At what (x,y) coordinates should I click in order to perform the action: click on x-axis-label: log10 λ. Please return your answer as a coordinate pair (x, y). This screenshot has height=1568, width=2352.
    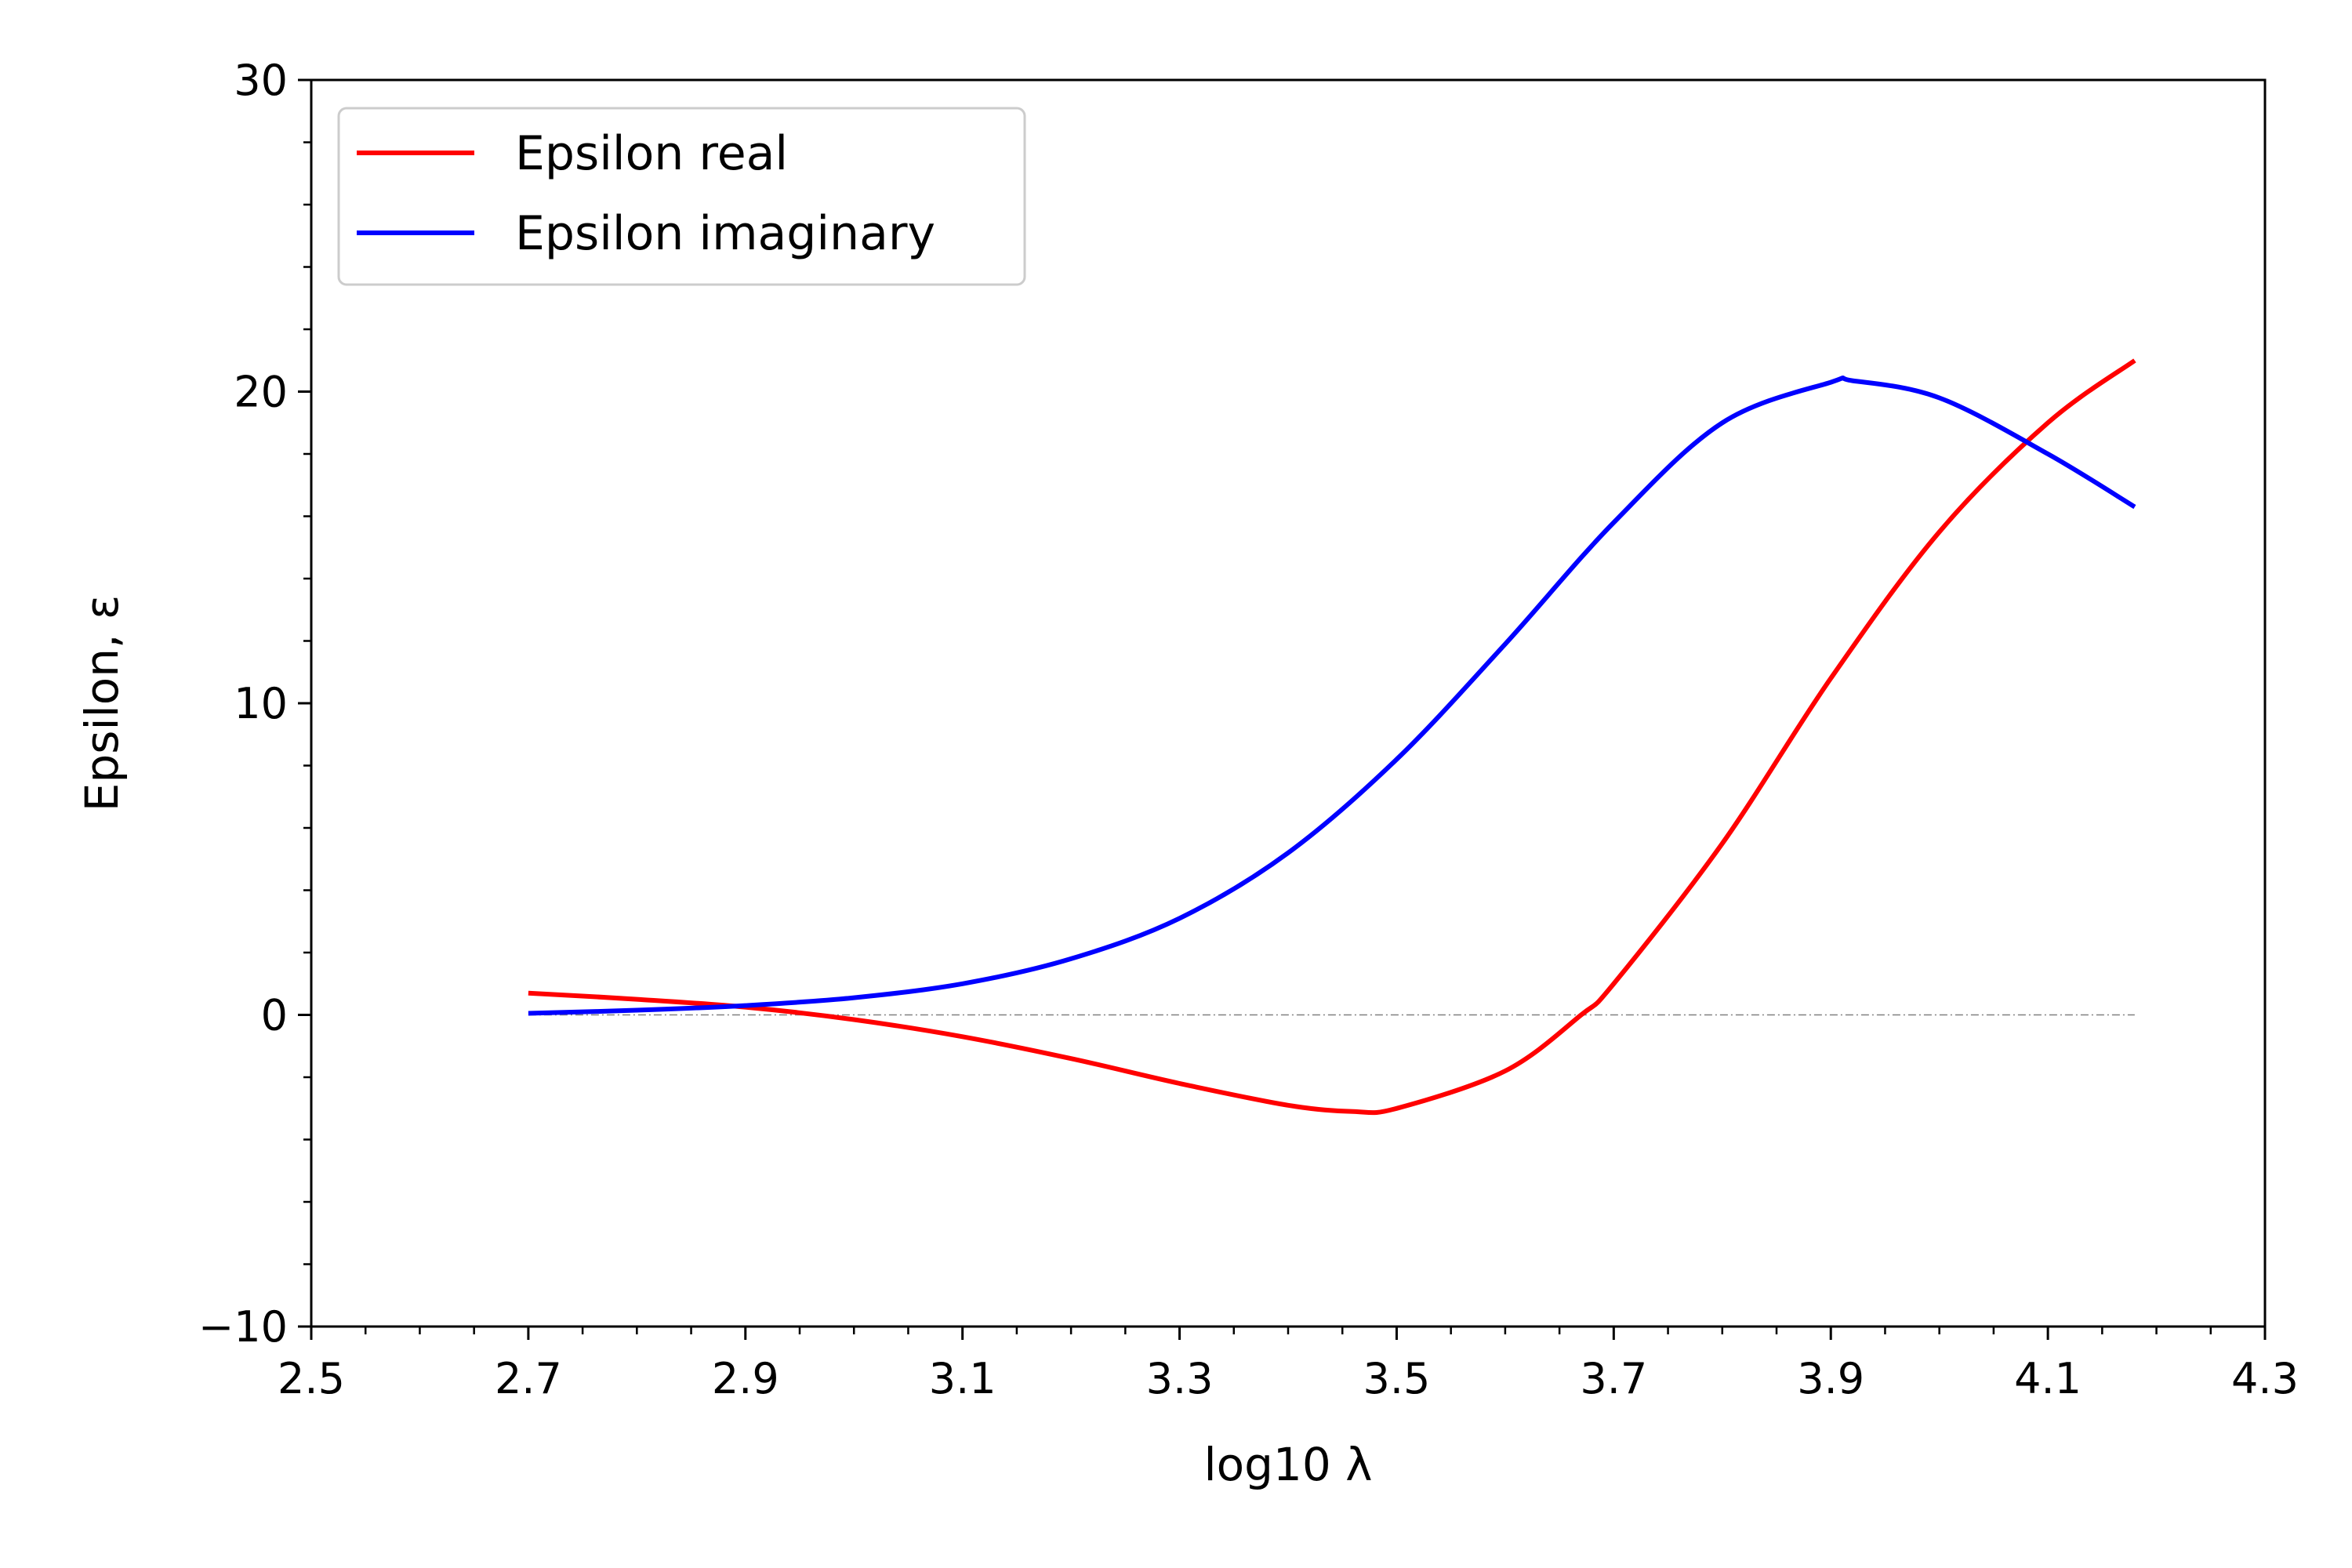
    Looking at the image, I should click on (1288, 1464).